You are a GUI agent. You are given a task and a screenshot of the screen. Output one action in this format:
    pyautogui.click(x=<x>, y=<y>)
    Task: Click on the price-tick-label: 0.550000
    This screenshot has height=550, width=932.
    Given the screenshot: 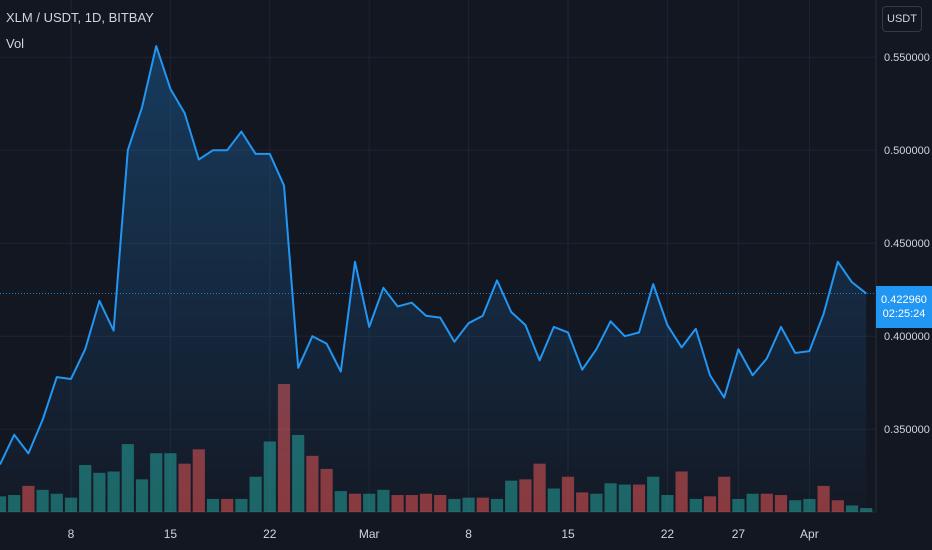 What is the action you would take?
    pyautogui.click(x=907, y=58)
    